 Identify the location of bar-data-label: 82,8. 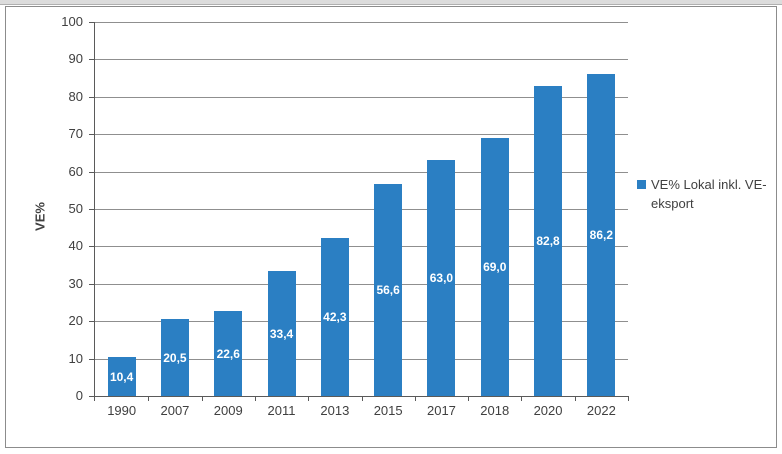
(548, 241).